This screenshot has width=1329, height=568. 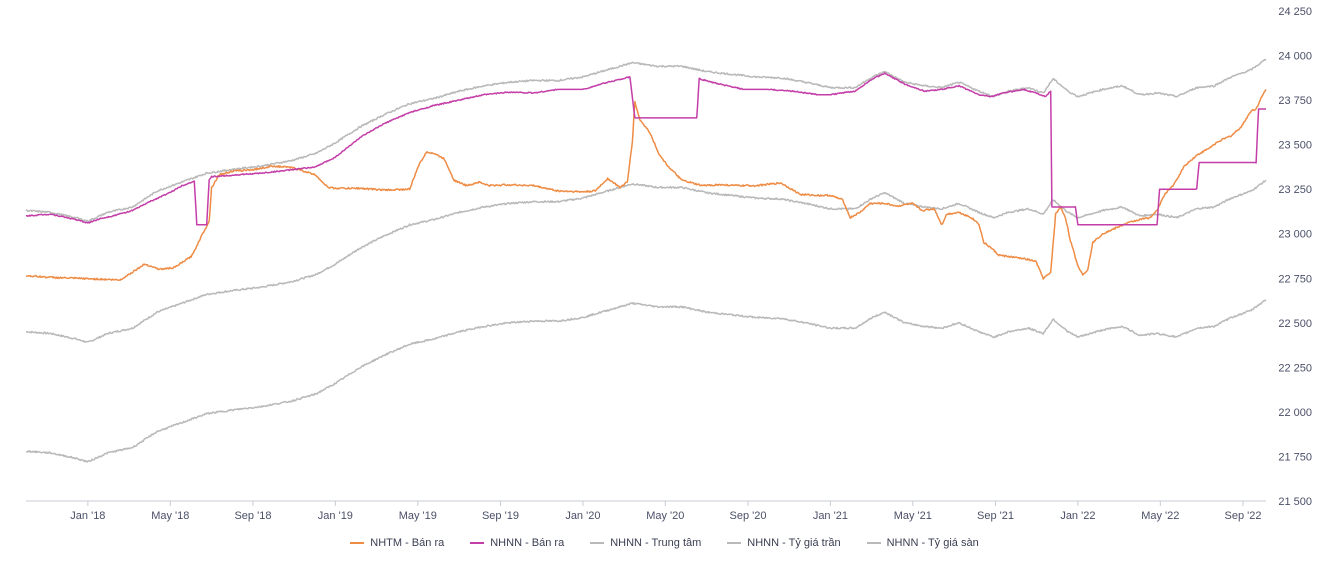 What do you see at coordinates (500, 516) in the screenshot?
I see `x-tick-label: Sep '19` at bounding box center [500, 516].